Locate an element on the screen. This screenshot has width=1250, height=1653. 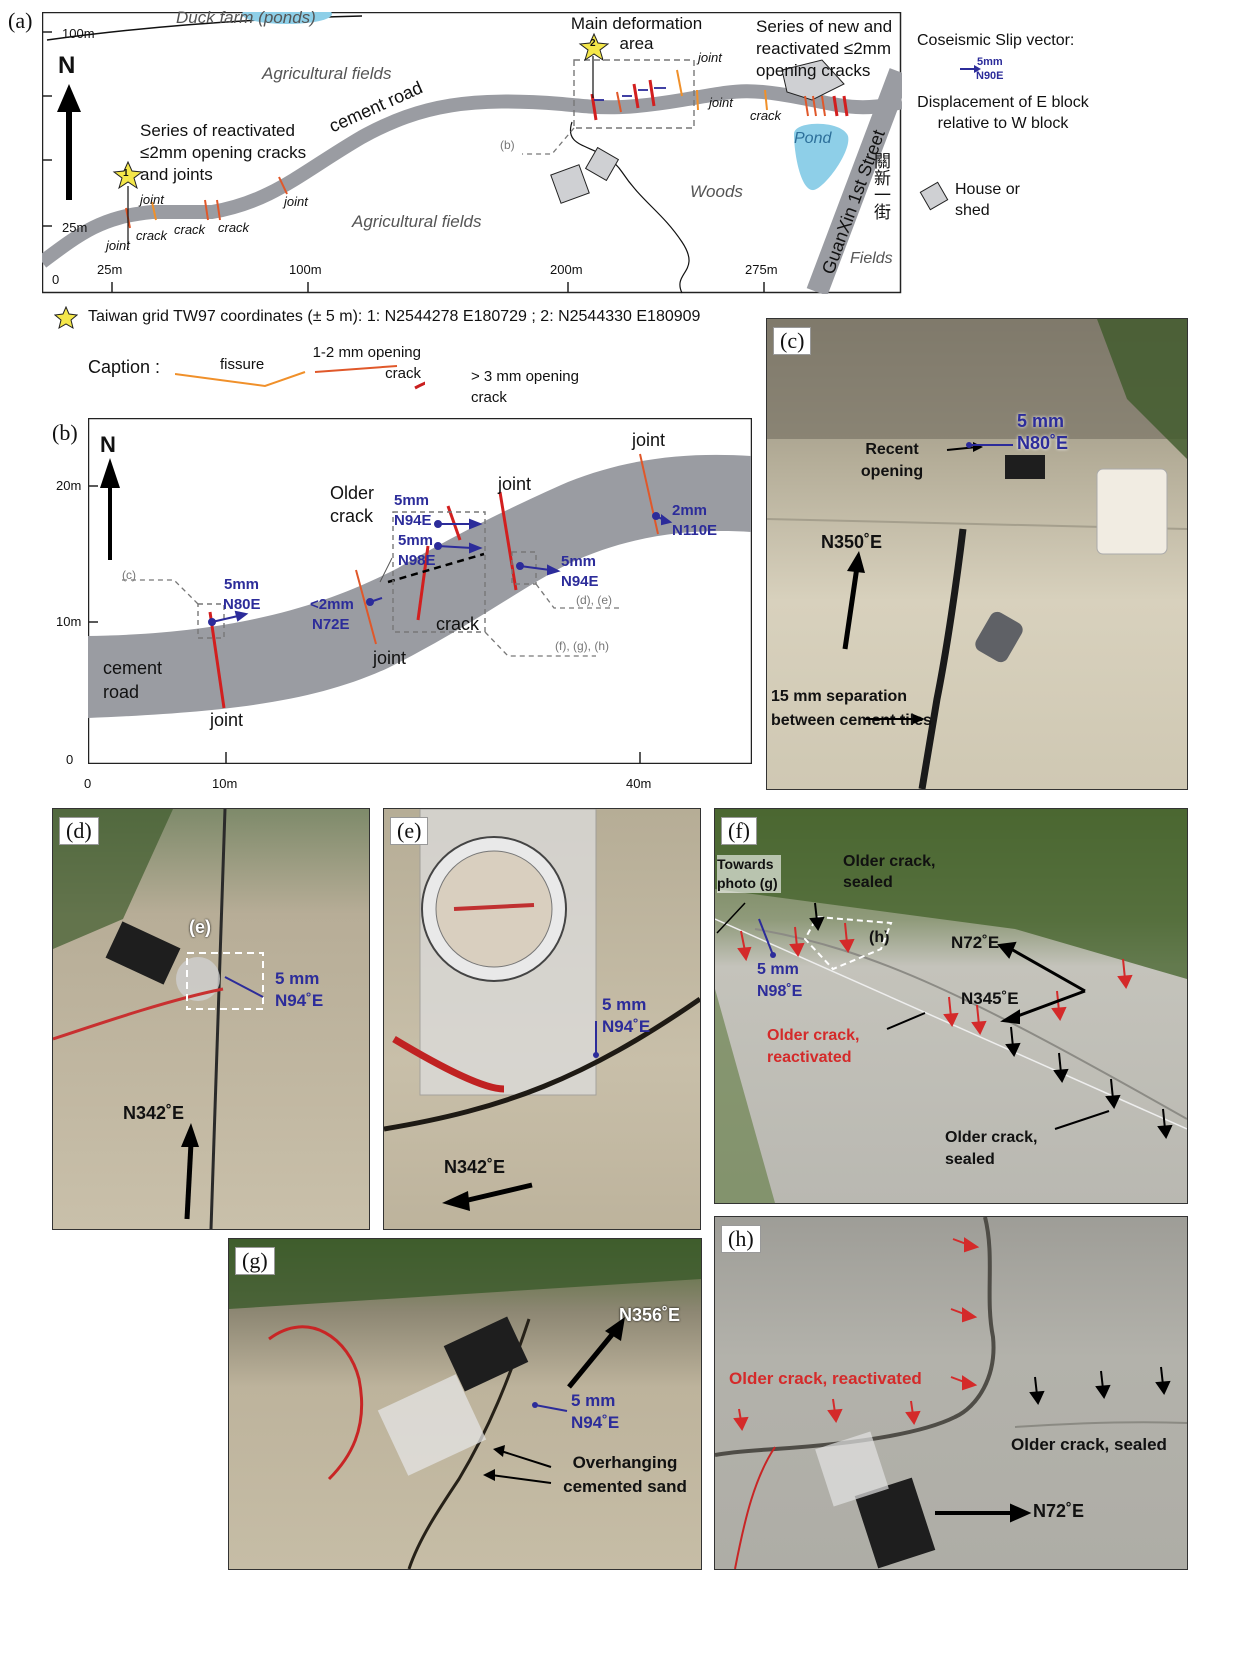
x-tick: 10m is located at coordinates (225, 783).